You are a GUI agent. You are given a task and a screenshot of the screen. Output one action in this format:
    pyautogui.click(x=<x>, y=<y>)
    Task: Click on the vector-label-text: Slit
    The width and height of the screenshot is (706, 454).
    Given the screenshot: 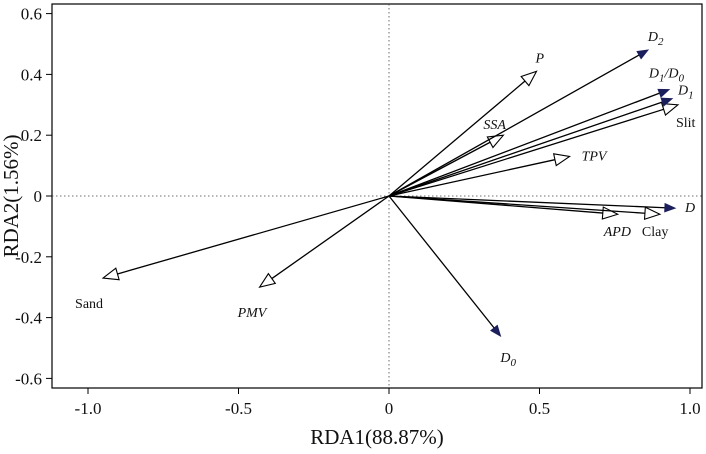 What is the action you would take?
    pyautogui.click(x=686, y=123)
    